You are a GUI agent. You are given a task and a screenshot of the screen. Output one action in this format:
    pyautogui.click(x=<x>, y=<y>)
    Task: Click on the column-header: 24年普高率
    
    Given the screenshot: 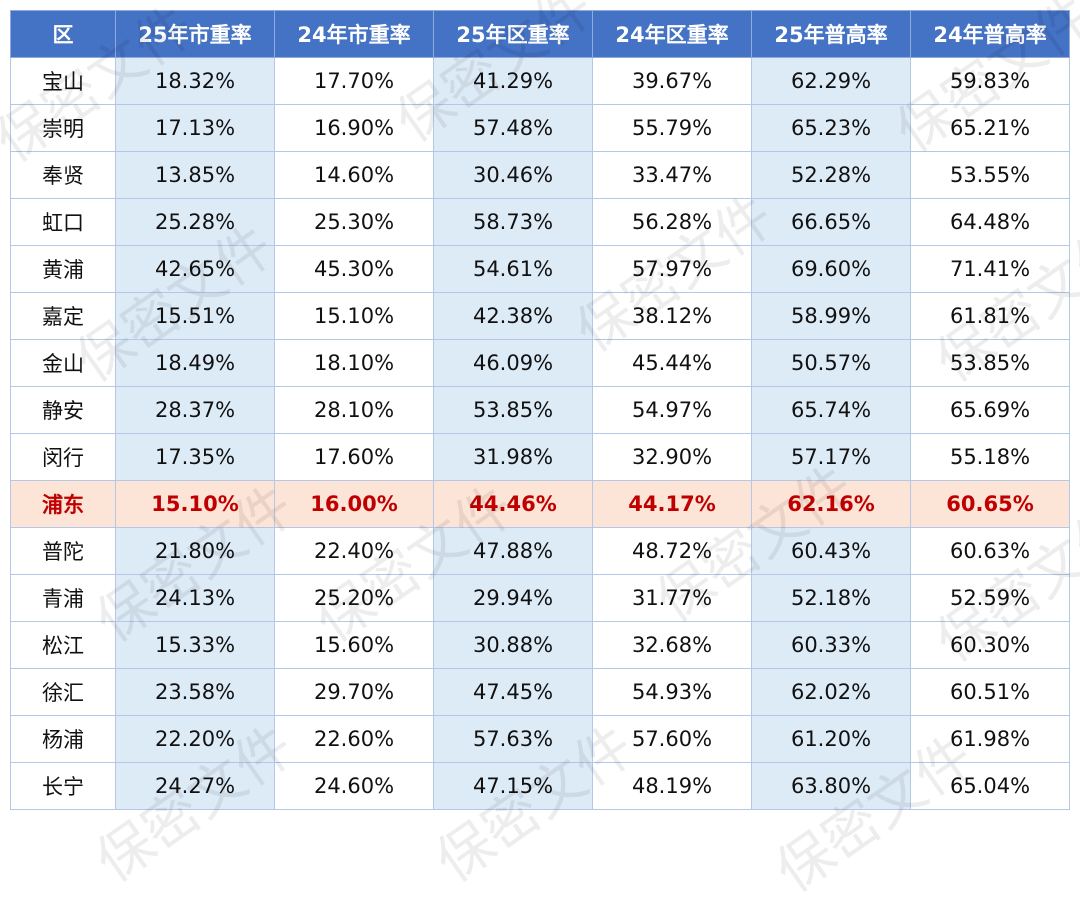 What is the action you would take?
    pyautogui.click(x=990, y=34)
    